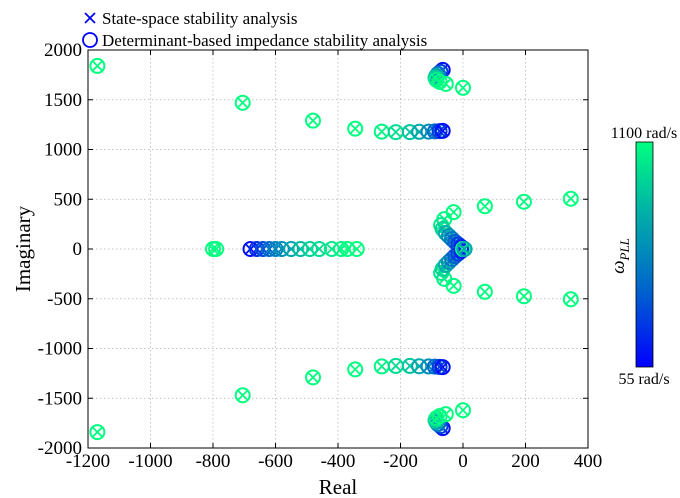  Describe the element at coordinates (64, 299) in the screenshot. I see `y-tick-label: -500` at that location.